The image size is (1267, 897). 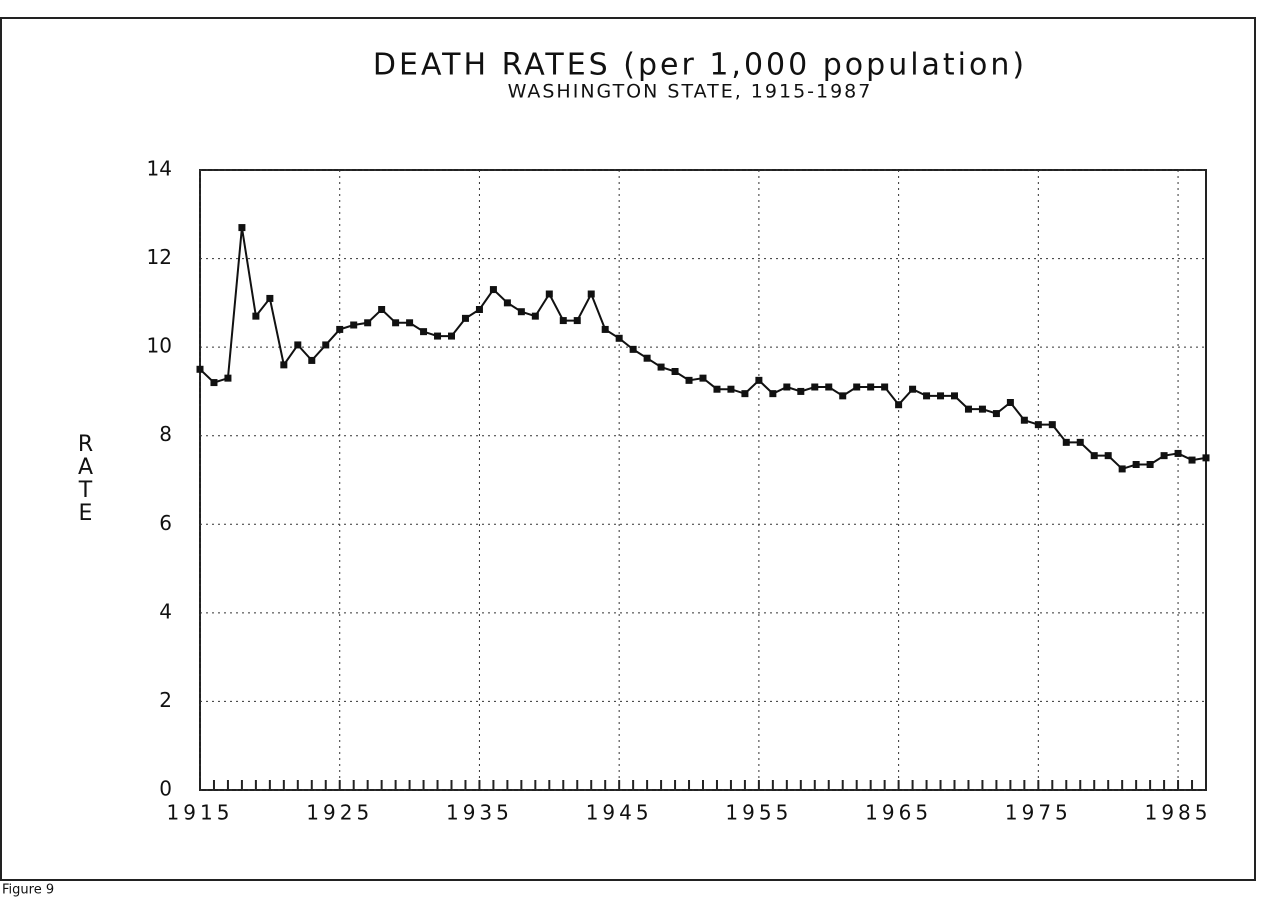 What do you see at coordinates (159, 257) in the screenshot?
I see `y-tick-label: 12` at bounding box center [159, 257].